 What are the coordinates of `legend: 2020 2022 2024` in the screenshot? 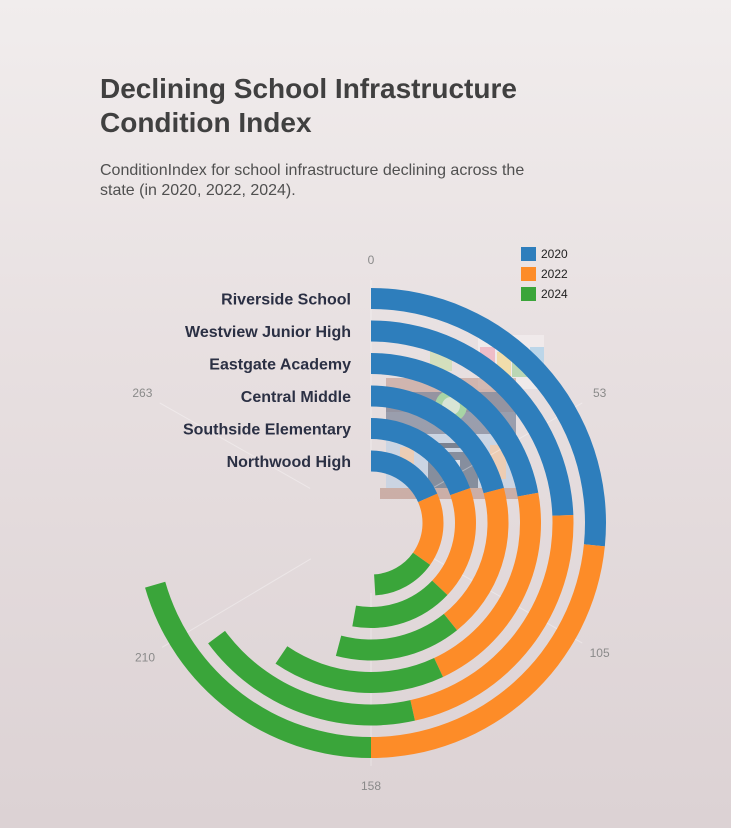 It's located at (544, 274).